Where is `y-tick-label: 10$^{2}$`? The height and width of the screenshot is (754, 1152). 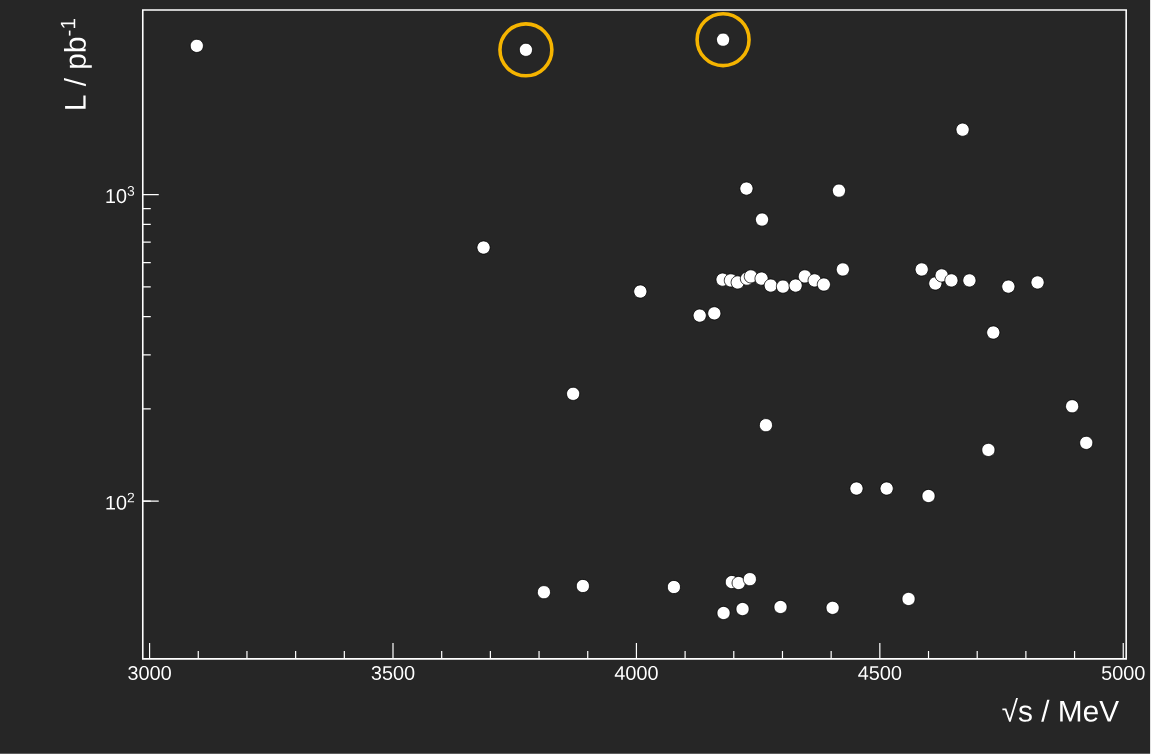
y-tick-label: 10$^{2}$ is located at coordinates (120, 501).